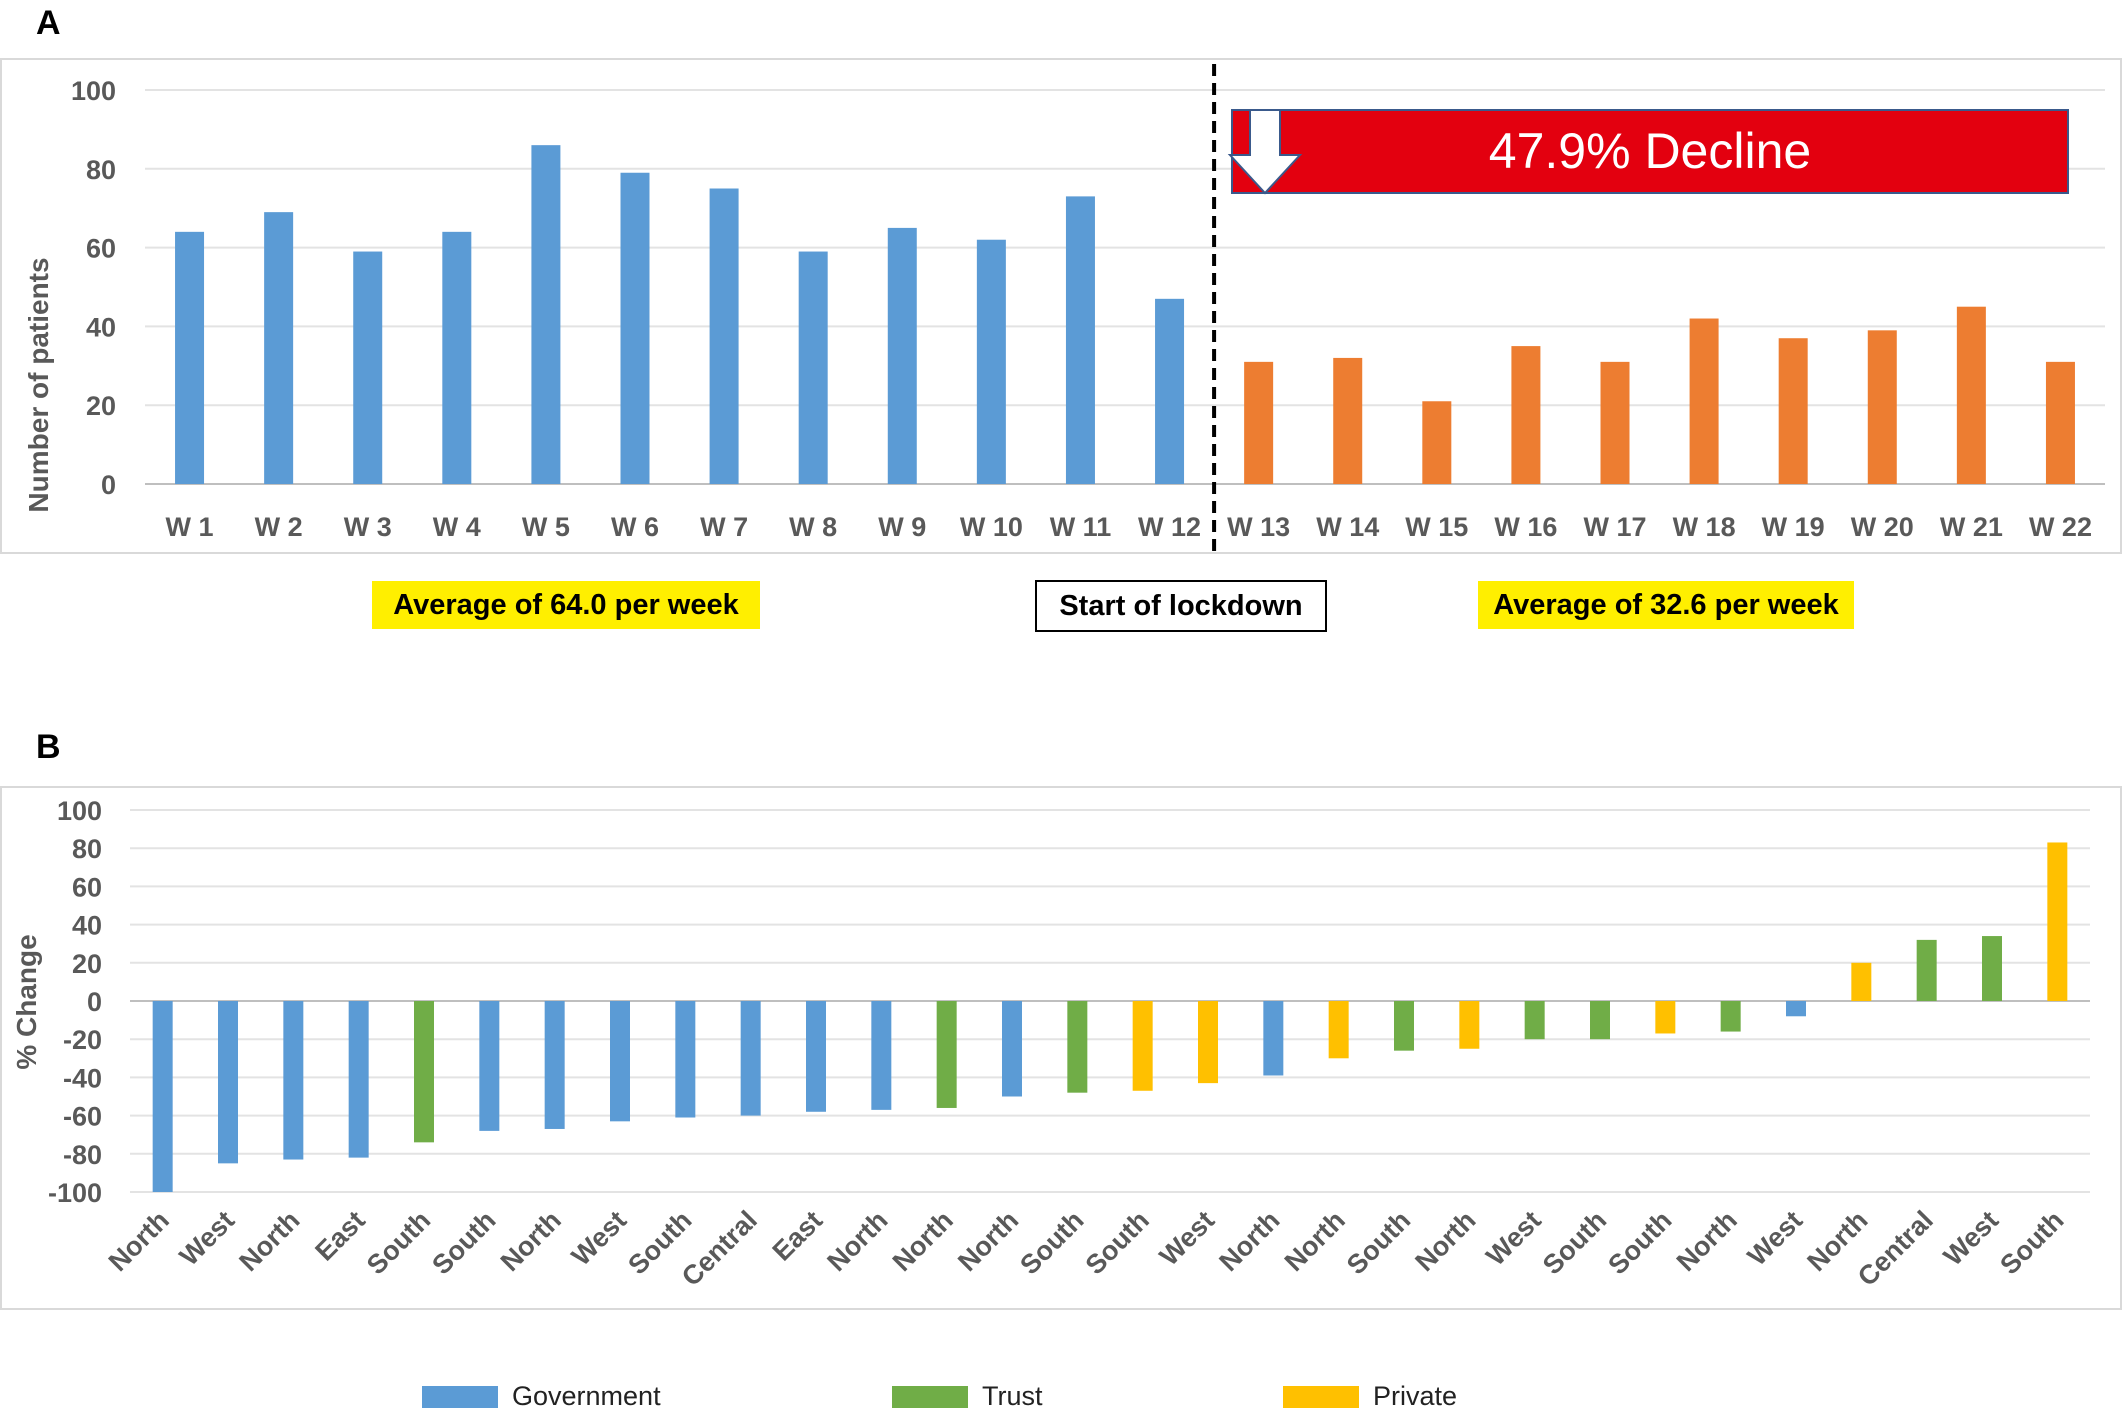  Describe the element at coordinates (82, 1040) in the screenshot. I see `y-tick-label: -20` at that location.